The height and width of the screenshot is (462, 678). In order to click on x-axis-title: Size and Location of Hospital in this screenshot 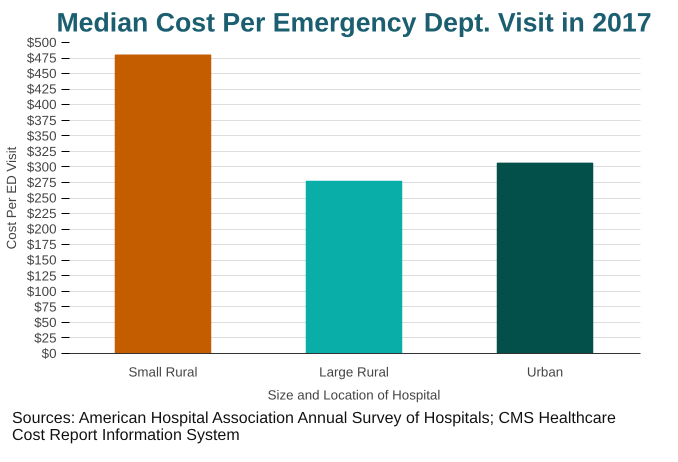, I will do `click(354, 395)`.